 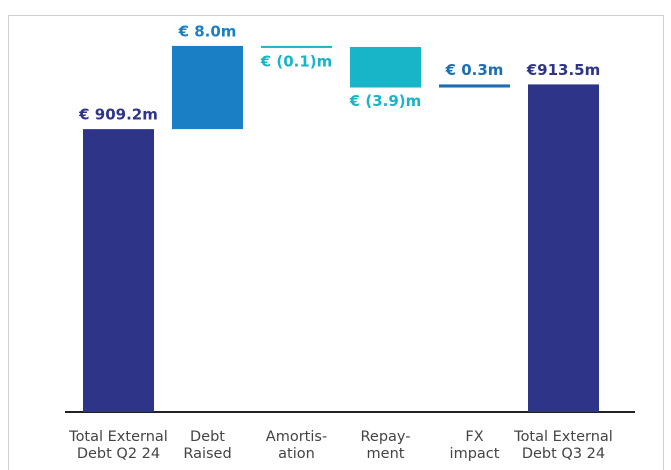 What do you see at coordinates (474, 70) in the screenshot?
I see `value-label: € 0.3m` at bounding box center [474, 70].